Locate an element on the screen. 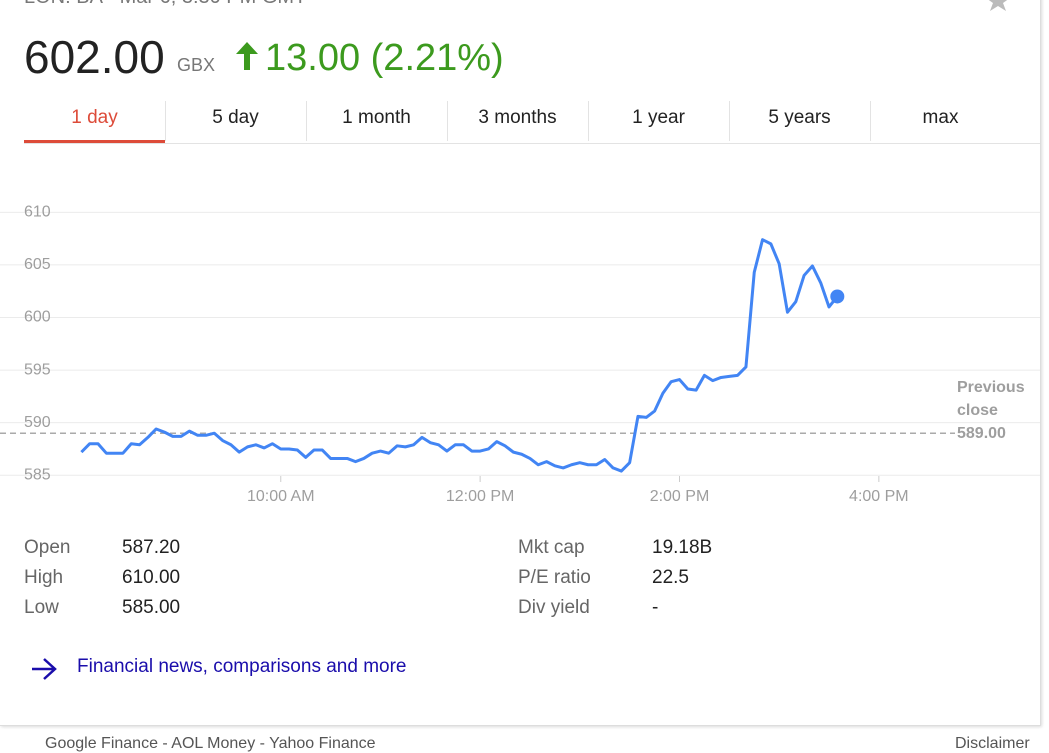 This screenshot has width=1049, height=753. stat-value: 585.00 is located at coordinates (151, 607).